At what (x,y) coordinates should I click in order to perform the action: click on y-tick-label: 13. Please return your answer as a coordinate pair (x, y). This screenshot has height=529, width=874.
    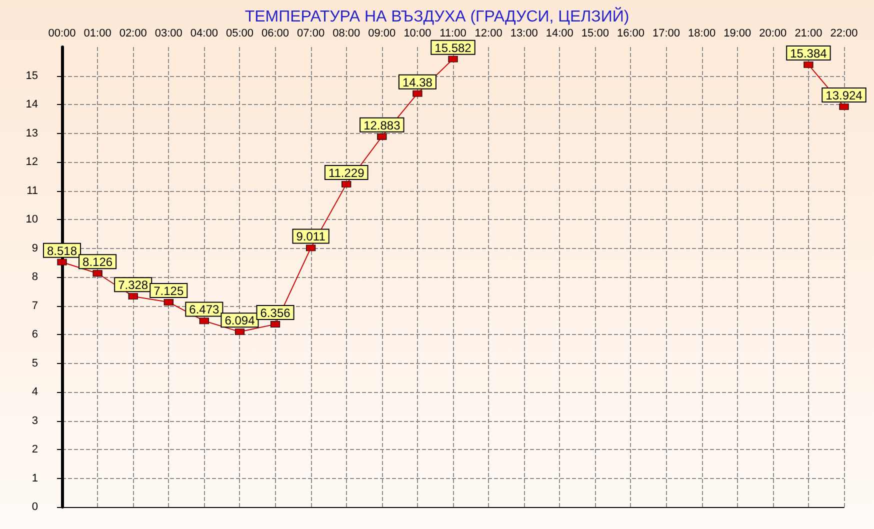
    Looking at the image, I should click on (32, 133).